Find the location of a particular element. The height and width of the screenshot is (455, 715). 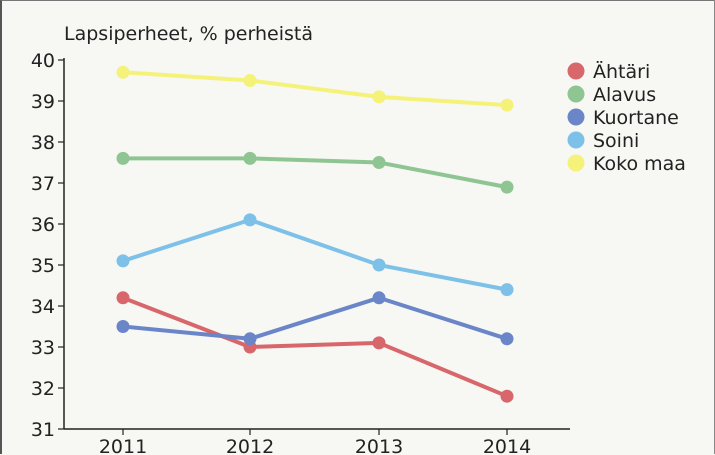

x-tick-label: 2013 is located at coordinates (379, 445).